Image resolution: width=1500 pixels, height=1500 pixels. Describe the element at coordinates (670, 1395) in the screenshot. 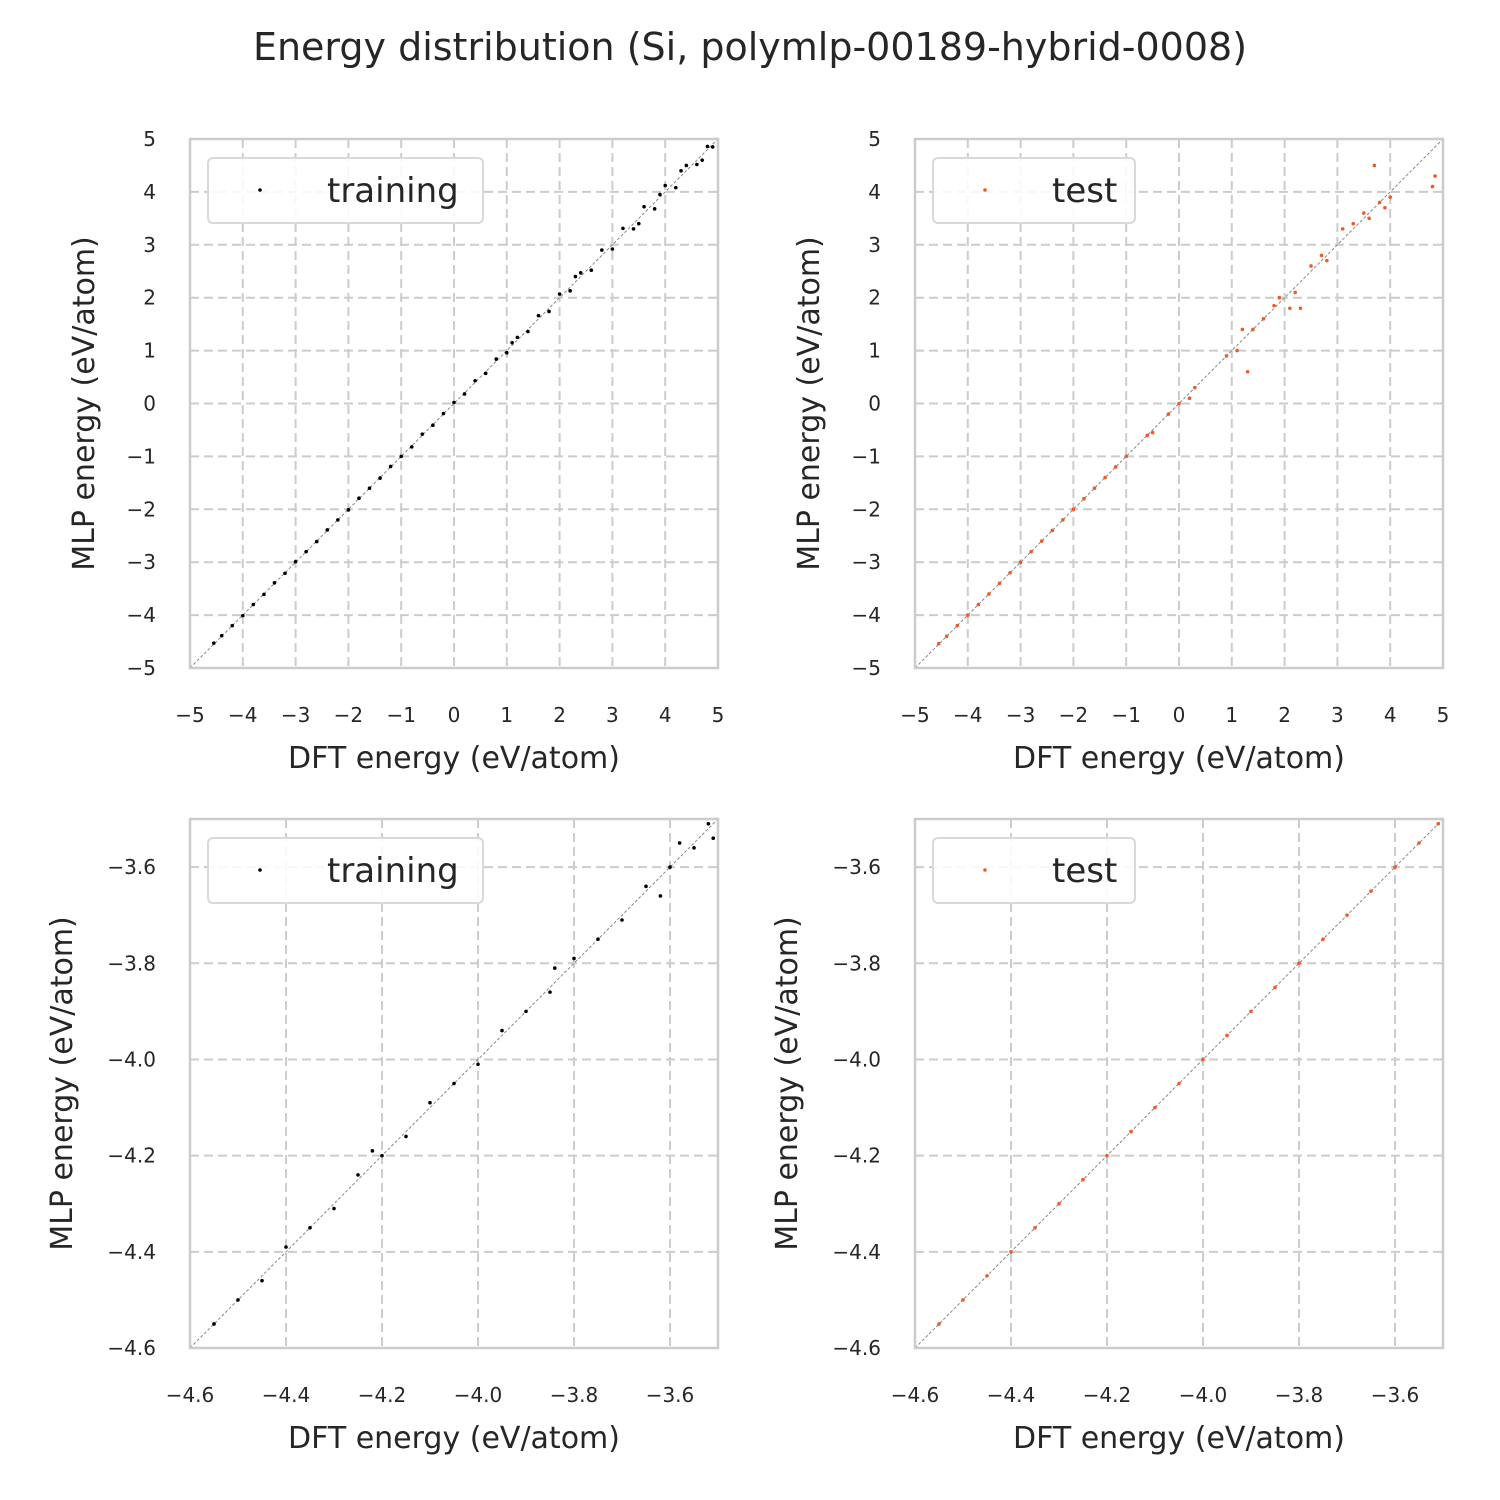

I see `x-tick-label: −3.6` at that location.